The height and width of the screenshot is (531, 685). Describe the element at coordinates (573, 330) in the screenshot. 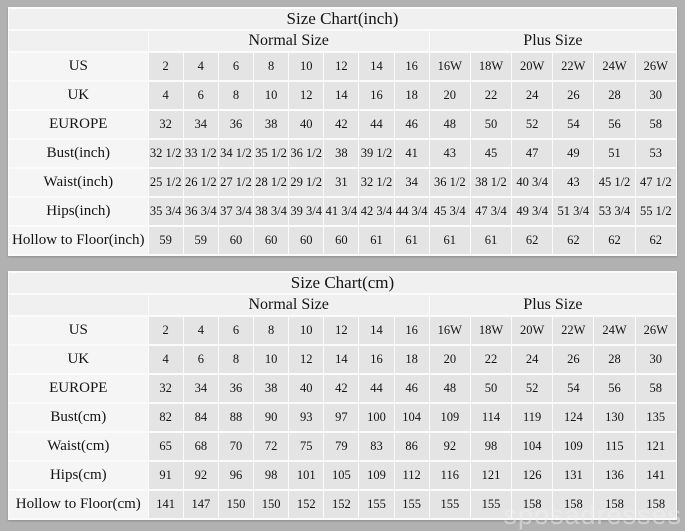

I see `size-cell: 22W` at that location.